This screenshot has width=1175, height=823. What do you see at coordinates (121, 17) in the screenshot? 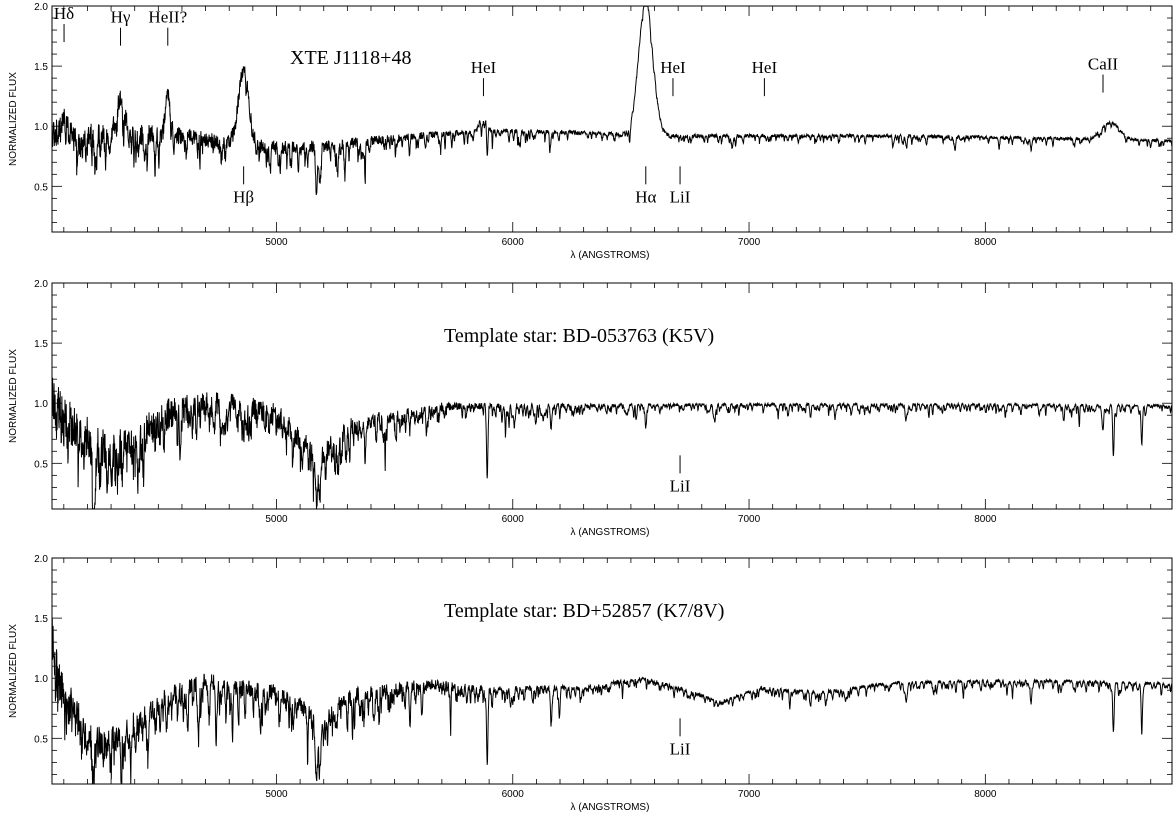
I see `line-id-label: Hγ` at bounding box center [121, 17].